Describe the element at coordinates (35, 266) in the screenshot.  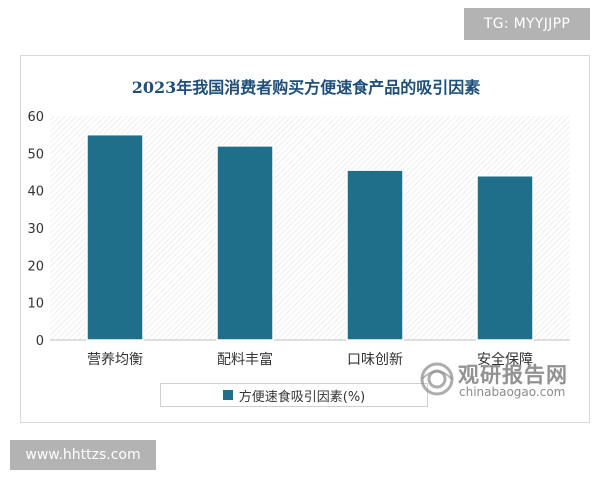
I see `y-tick-label: 20` at that location.